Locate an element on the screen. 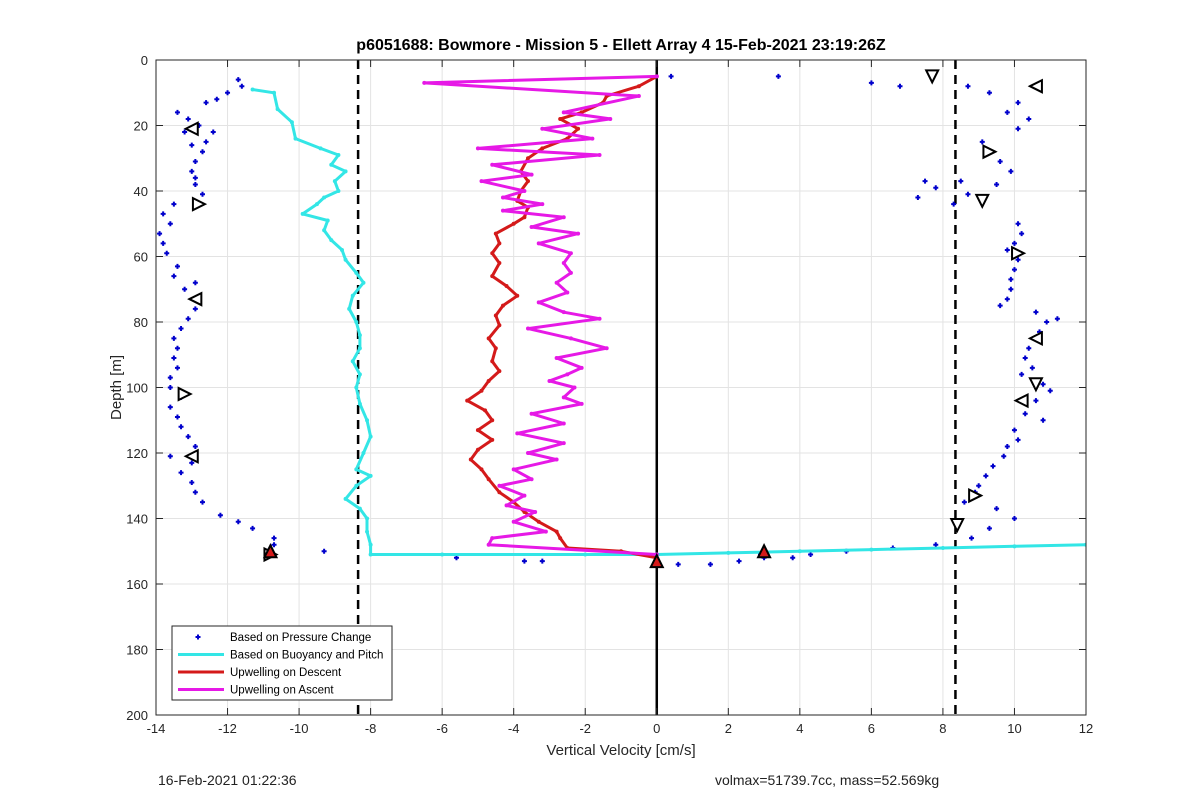 Image resolution: width=1200 pixels, height=804 pixels. y-tick-label: 160 is located at coordinates (137, 584).